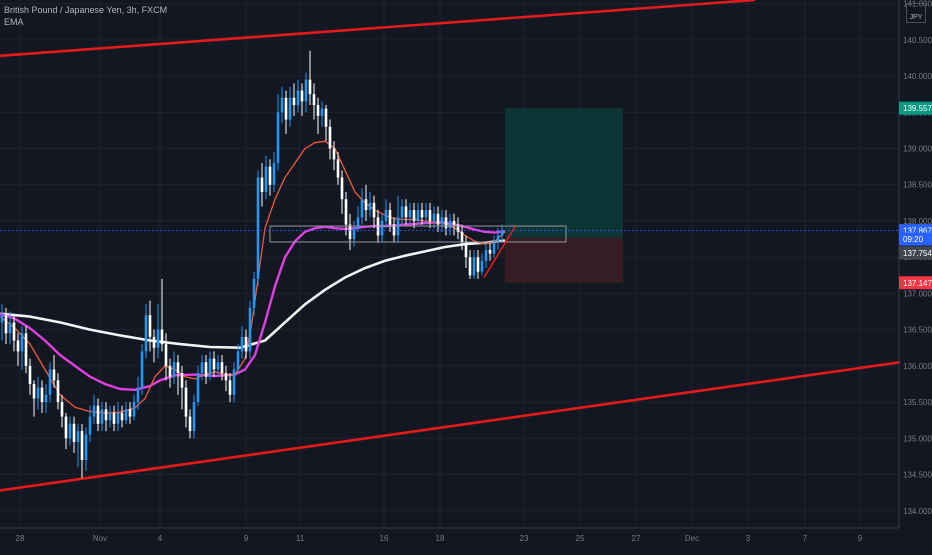 The image size is (932, 555). What do you see at coordinates (378, 29) in the screenshot?
I see `channel-upper-line` at bounding box center [378, 29].